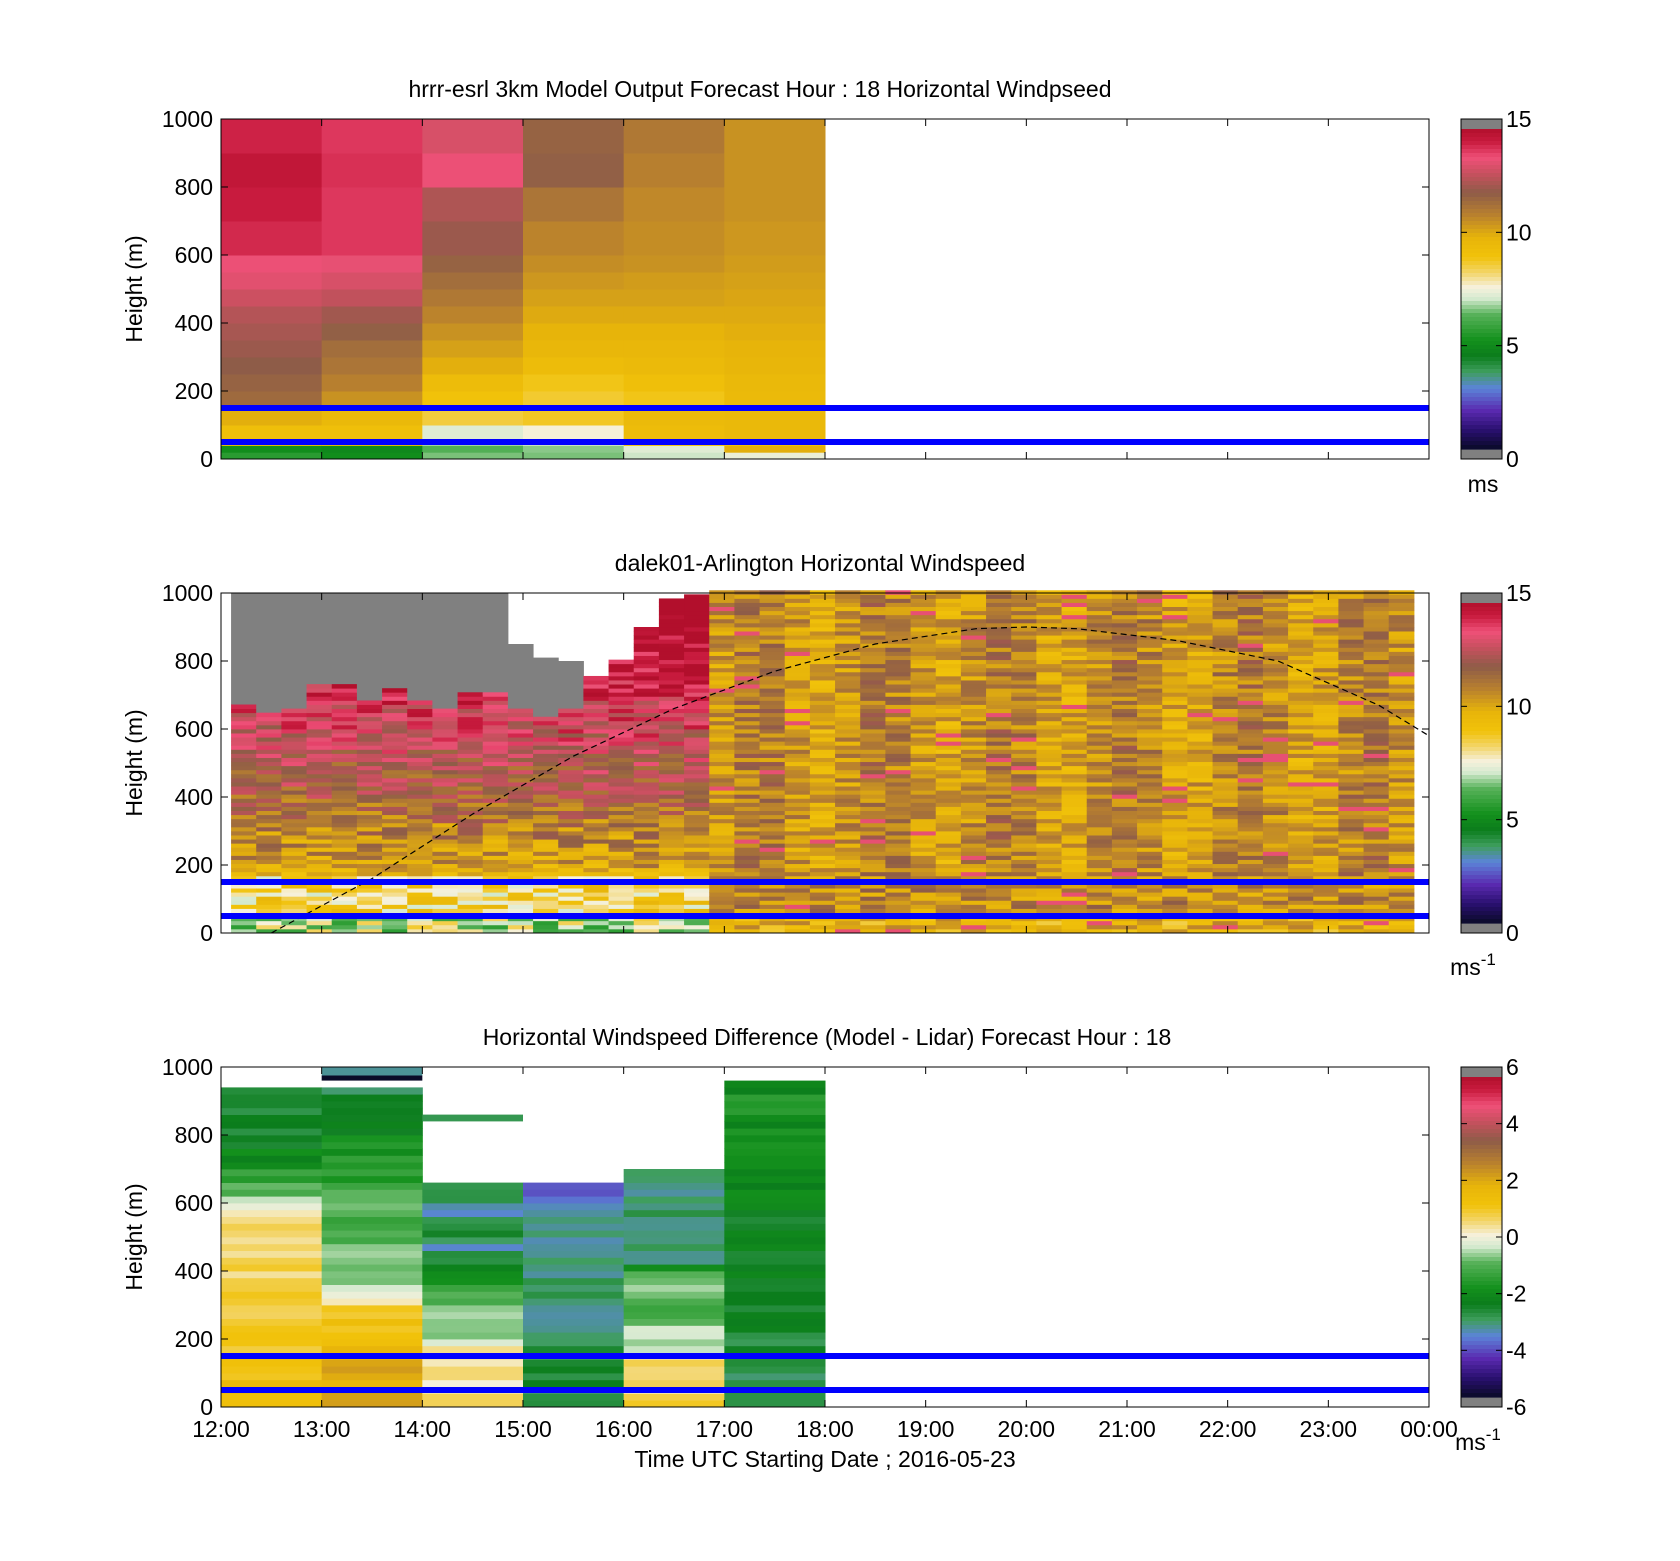  Describe the element at coordinates (420, 647) in the screenshot. I see `heatmap-cell-missing` at that location.